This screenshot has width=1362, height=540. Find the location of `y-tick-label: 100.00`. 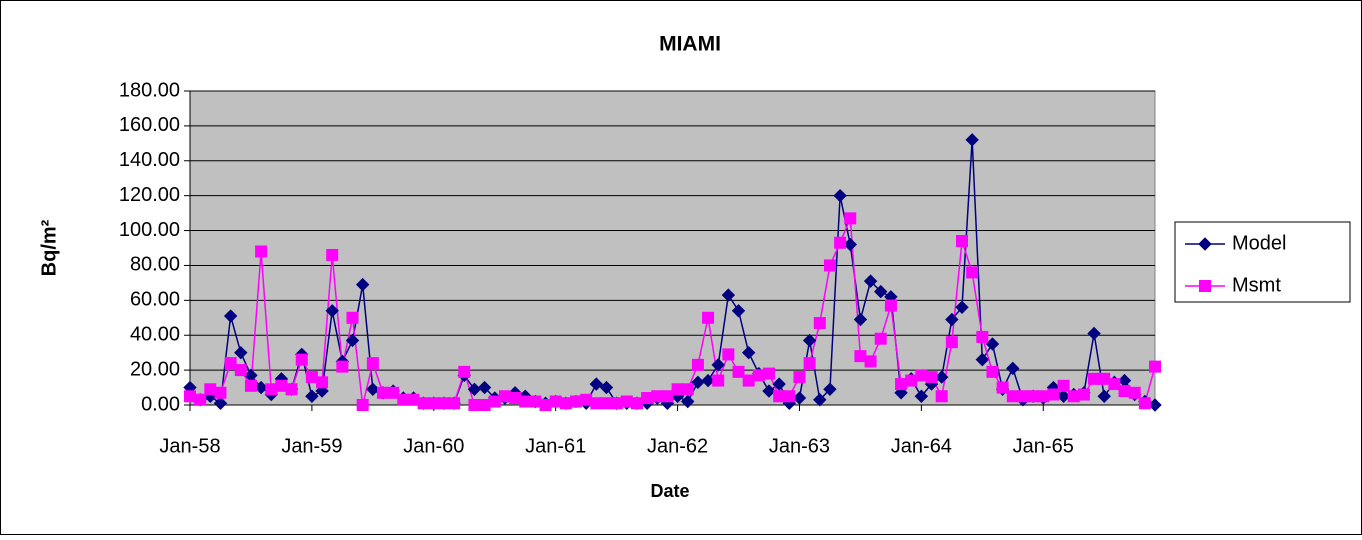

y-tick-label: 100.00 is located at coordinates (149, 230).